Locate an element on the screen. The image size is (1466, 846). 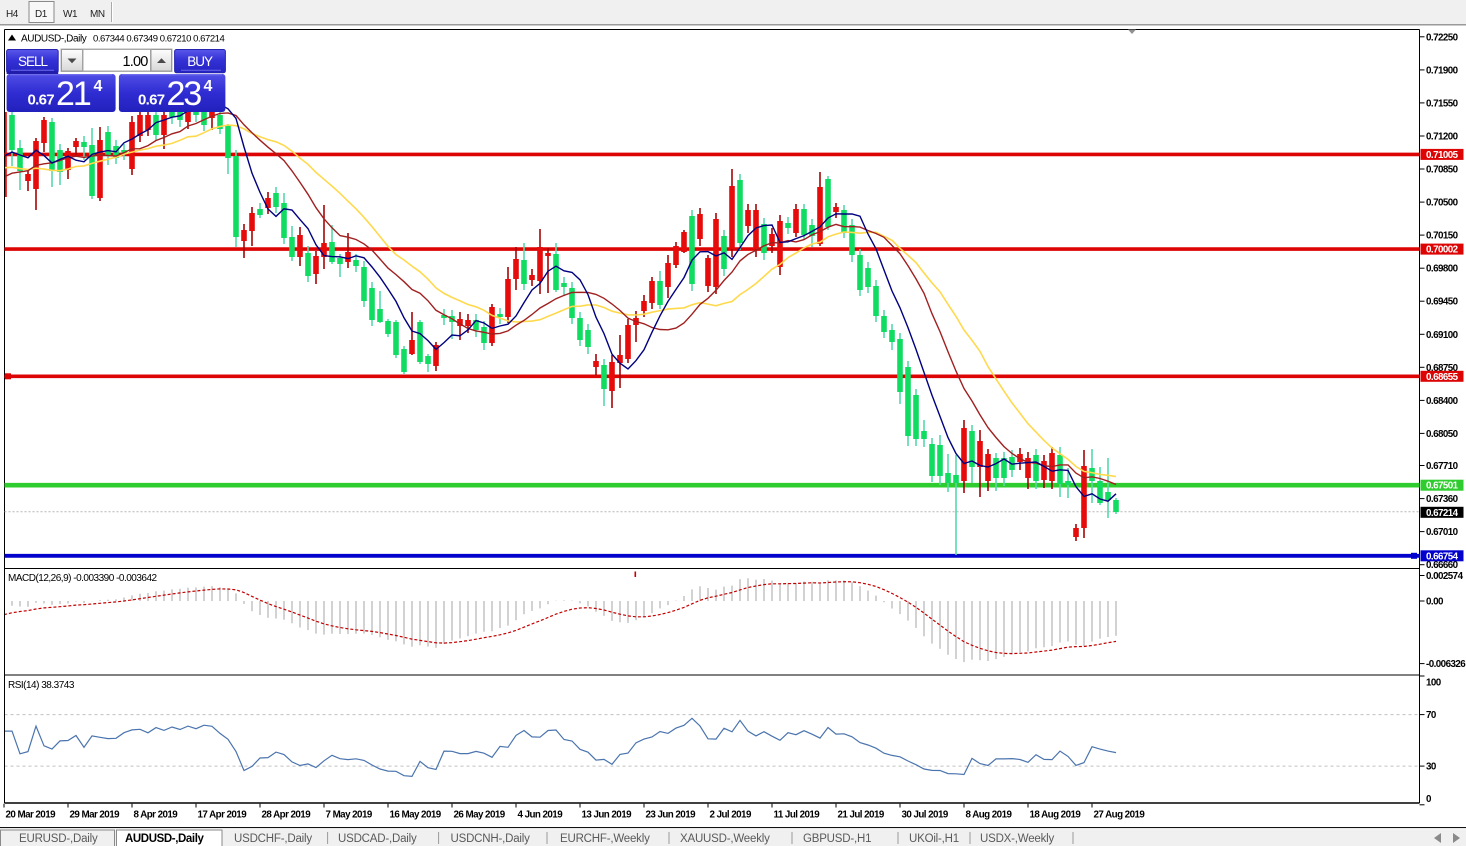
svg-text: 0.70500 is located at coordinates (1442, 203).